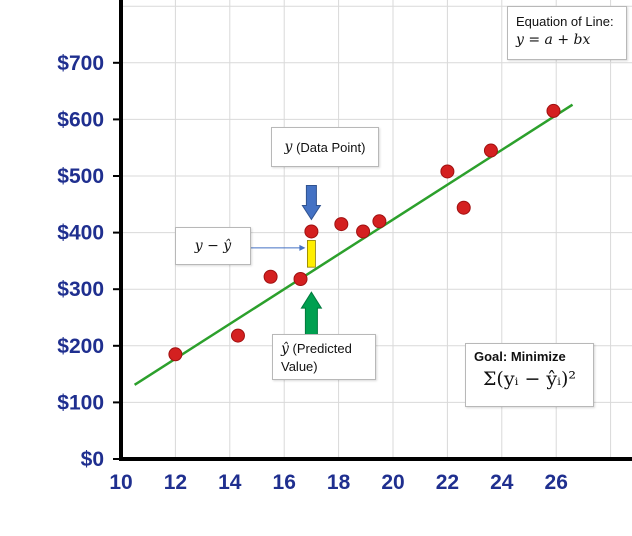  Describe the element at coordinates (230, 482) in the screenshot. I see `x-tick-label: 14` at that location.